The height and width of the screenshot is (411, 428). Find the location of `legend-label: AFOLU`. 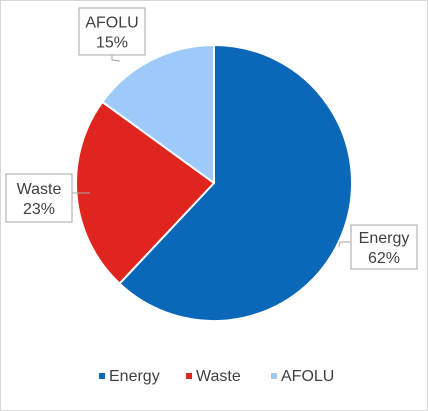

legend-label: AFOLU is located at coordinates (307, 376).